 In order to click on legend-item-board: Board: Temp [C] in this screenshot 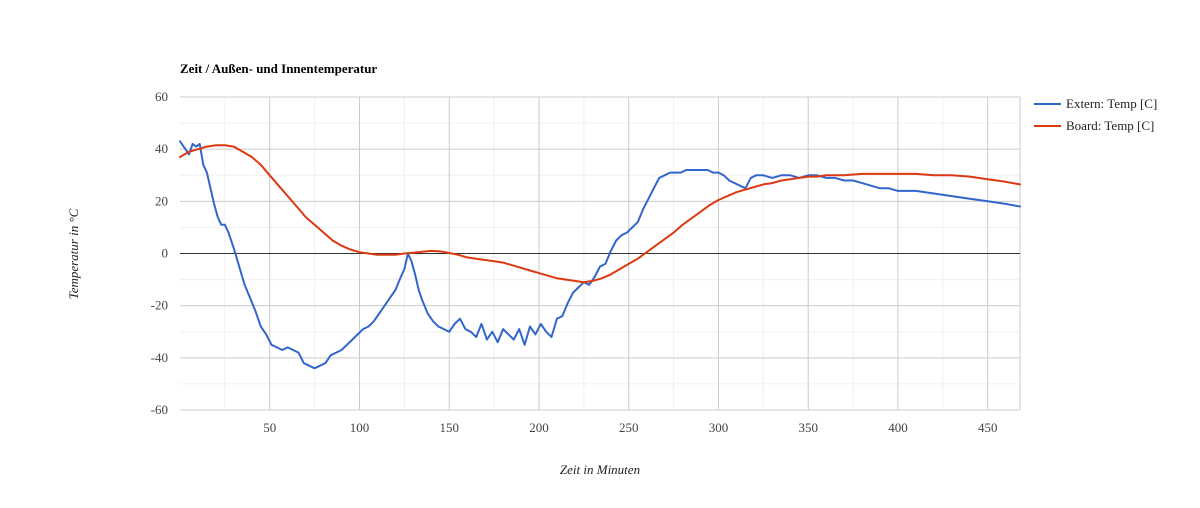, I will do `click(1094, 125)`.